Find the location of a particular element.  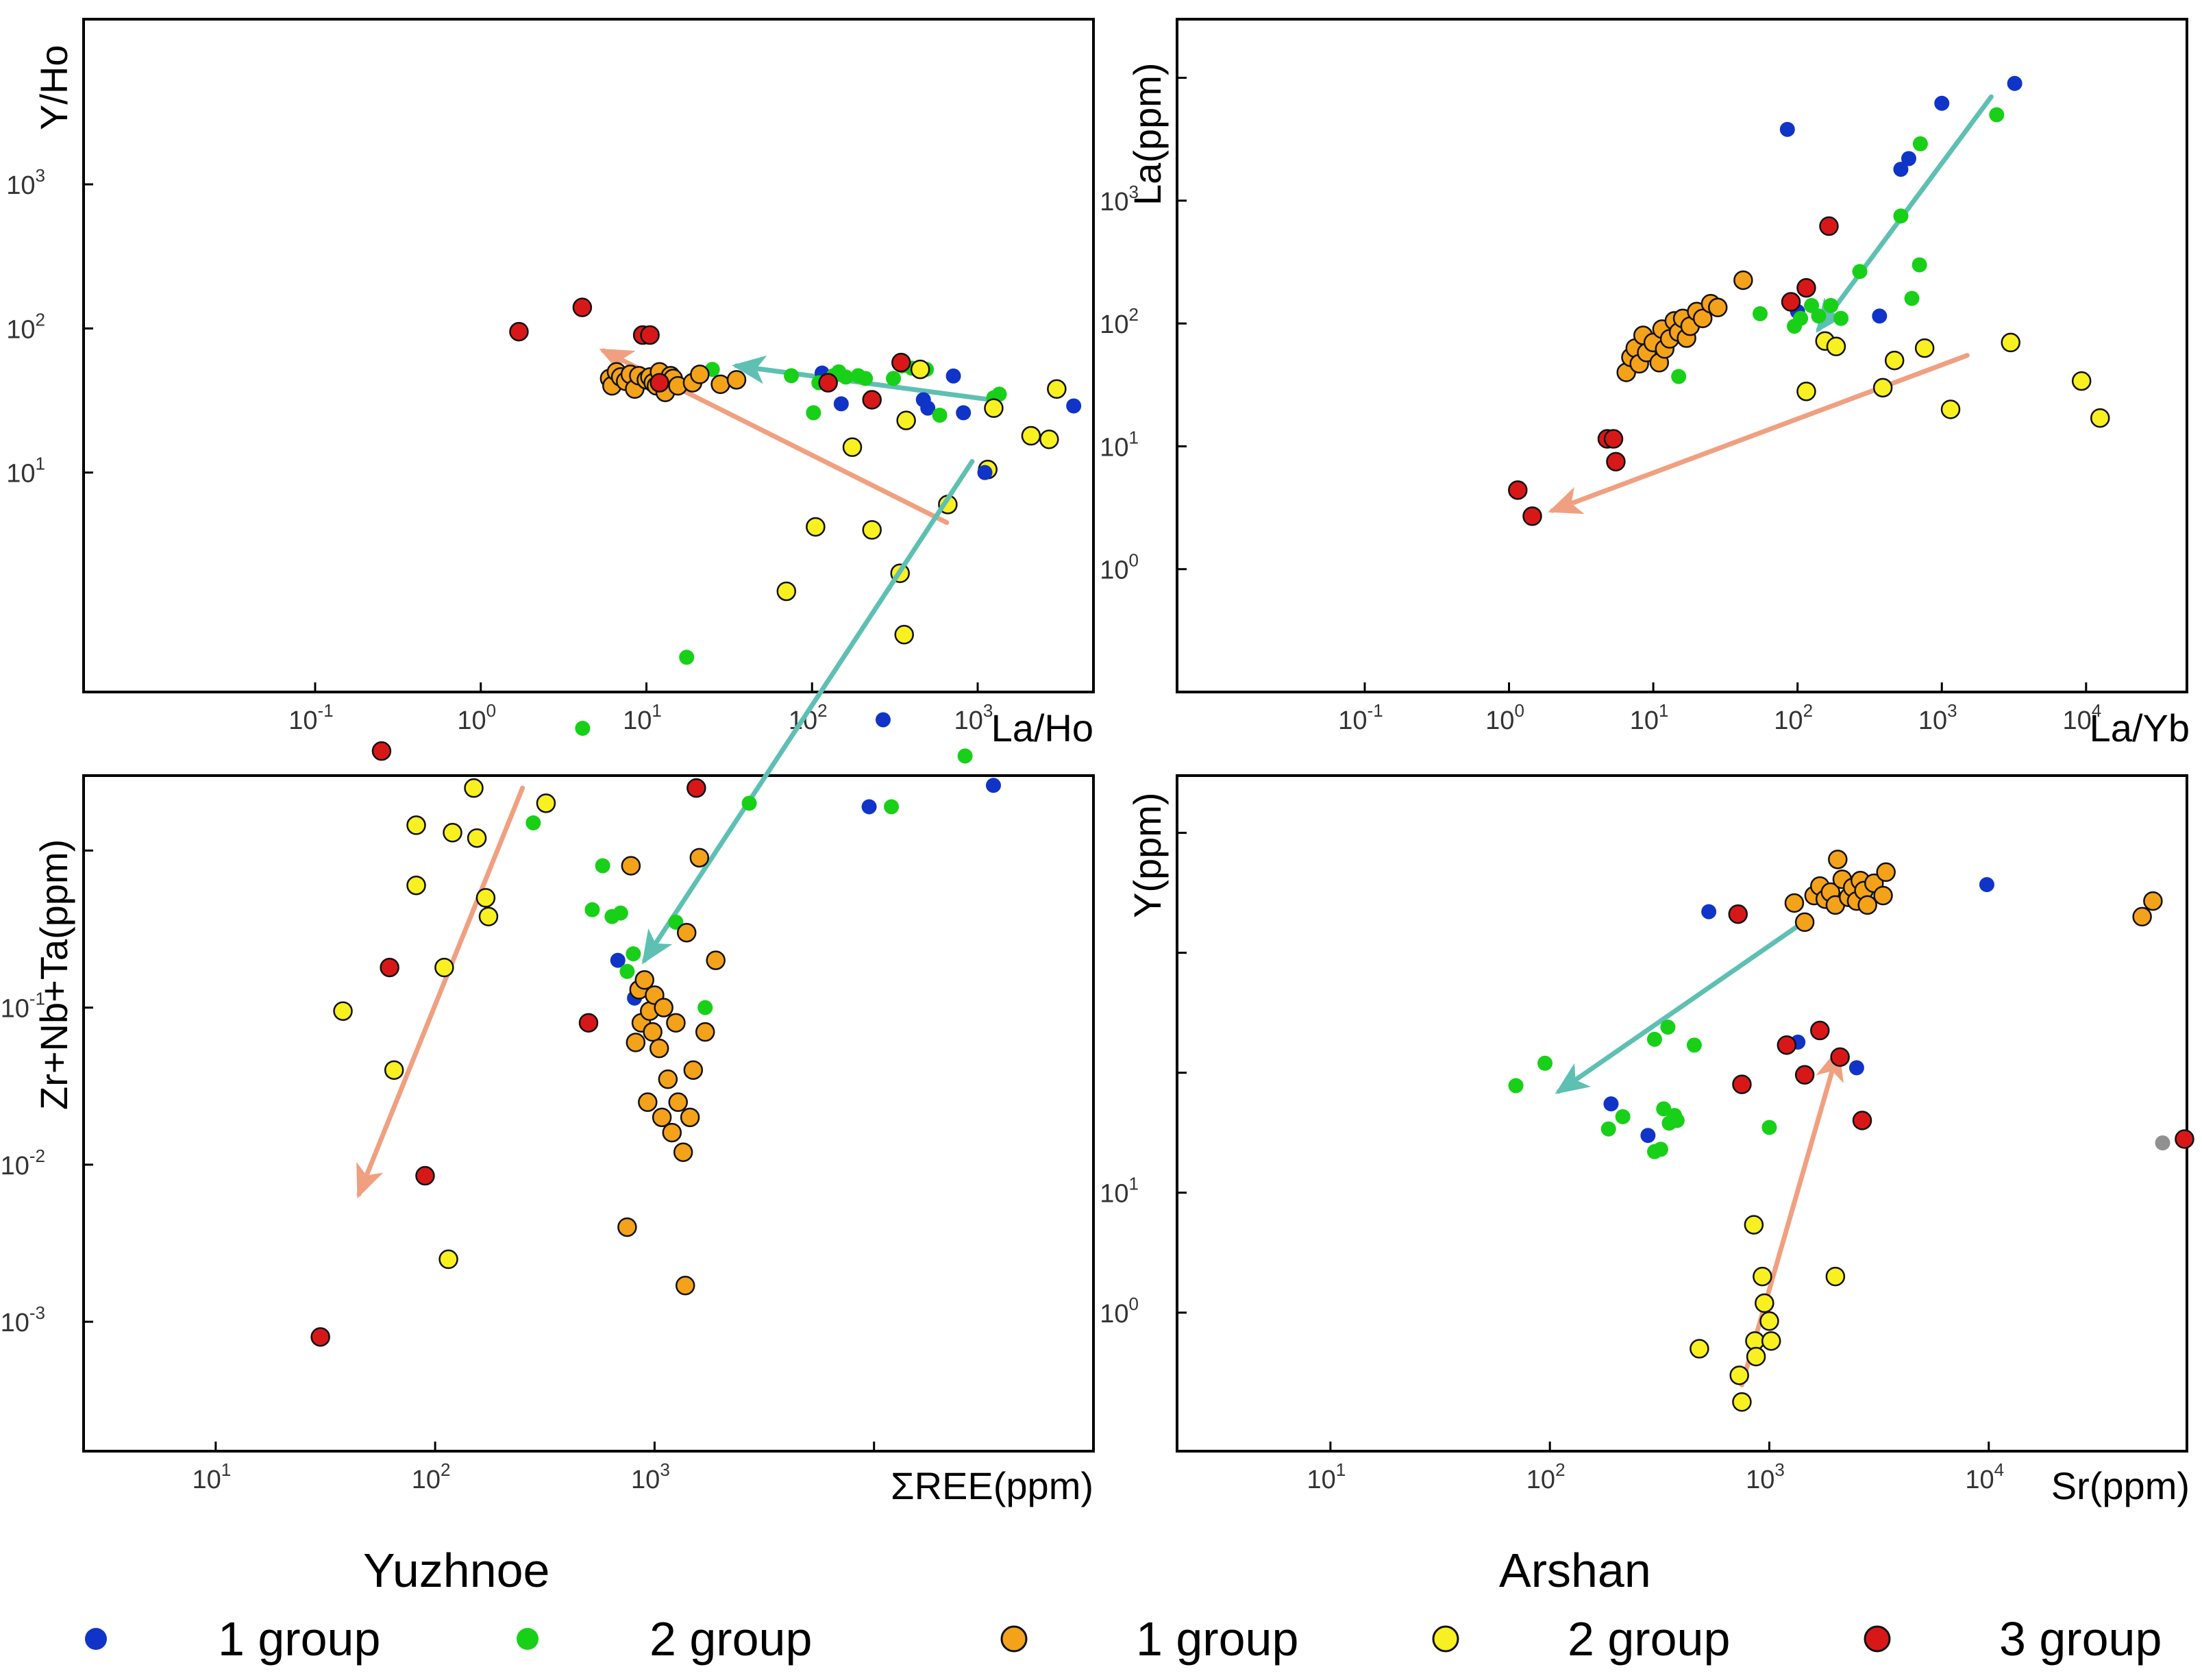

trend-arrows is located at coordinates (665, 829).